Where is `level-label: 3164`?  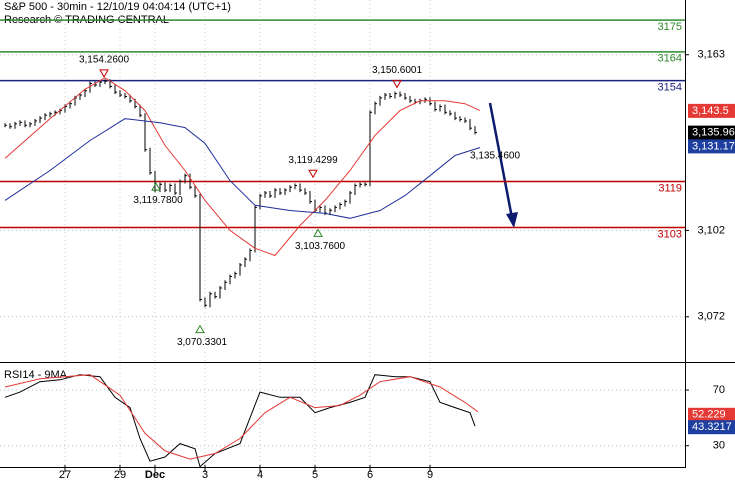
level-label: 3164 is located at coordinates (670, 59).